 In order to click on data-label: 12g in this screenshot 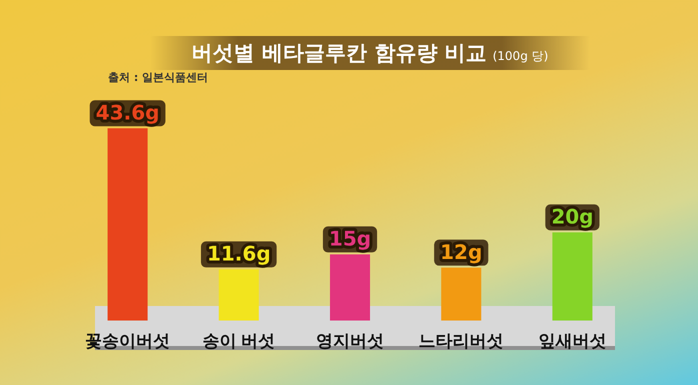, I will do `click(461, 252)`.